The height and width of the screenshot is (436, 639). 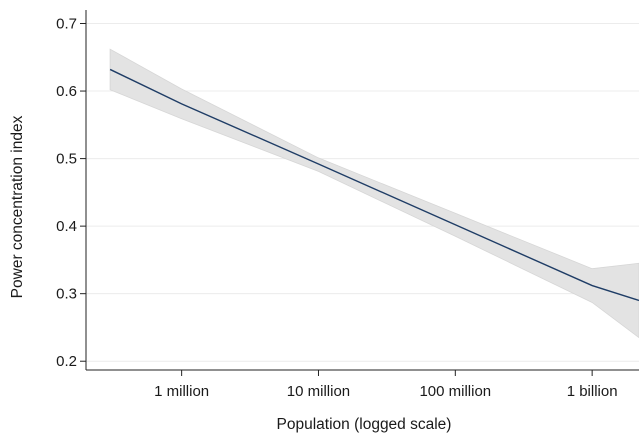 I want to click on y-tick-label-0: 0.2, so click(x=66, y=361).